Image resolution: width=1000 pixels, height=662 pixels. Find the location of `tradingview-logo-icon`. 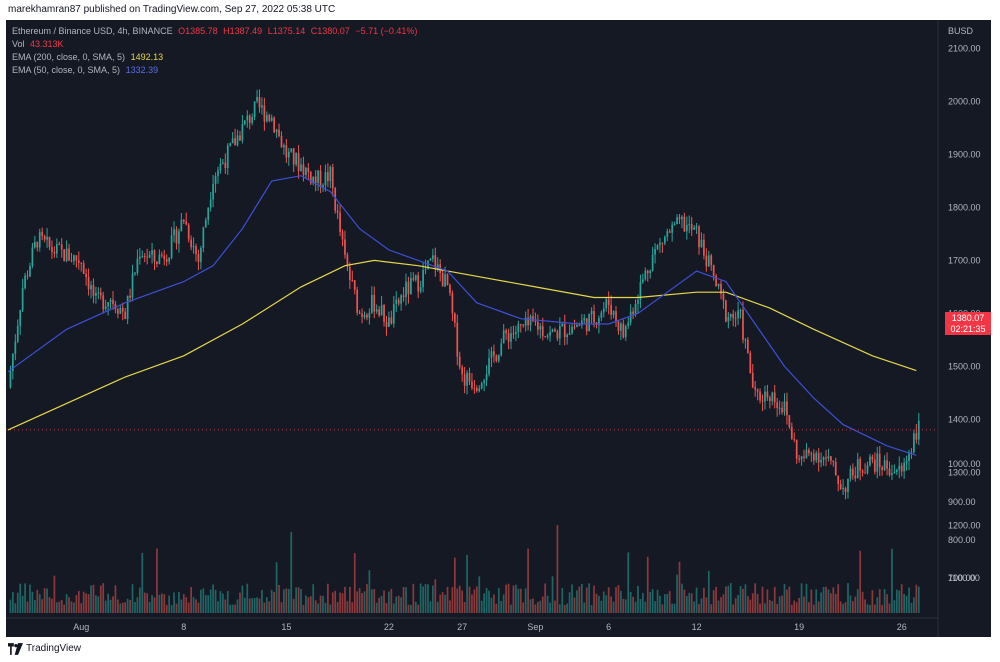

tradingview-logo-icon is located at coordinates (15, 649).